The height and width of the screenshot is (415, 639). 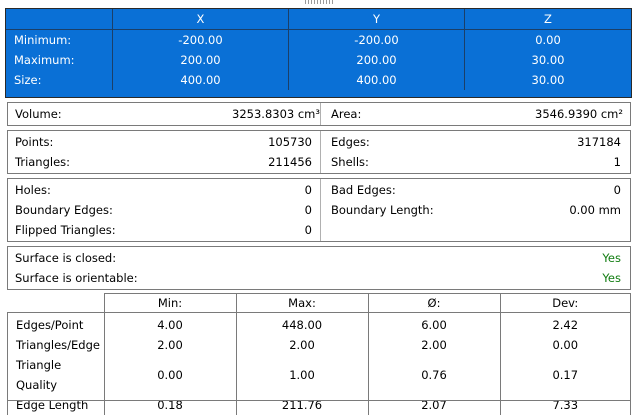 What do you see at coordinates (611, 258) in the screenshot?
I see `surface-closed-value: Yes` at bounding box center [611, 258].